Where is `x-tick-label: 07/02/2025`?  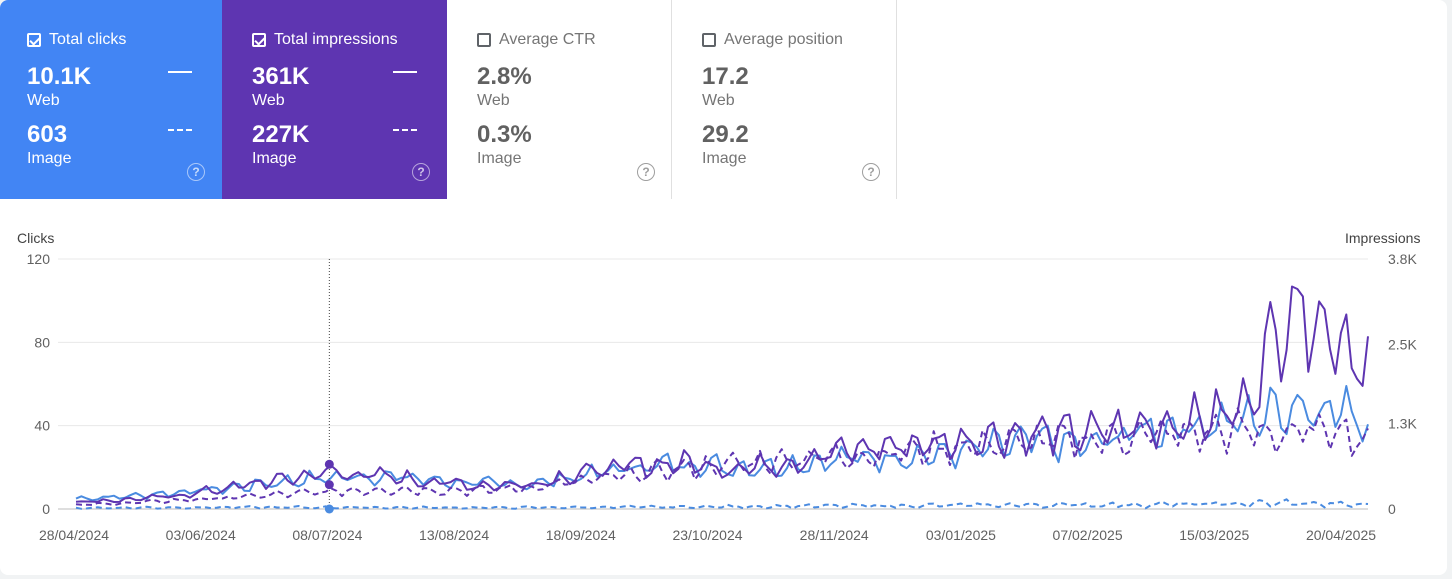 x-tick-label: 07/02/2025 is located at coordinates (1088, 535).